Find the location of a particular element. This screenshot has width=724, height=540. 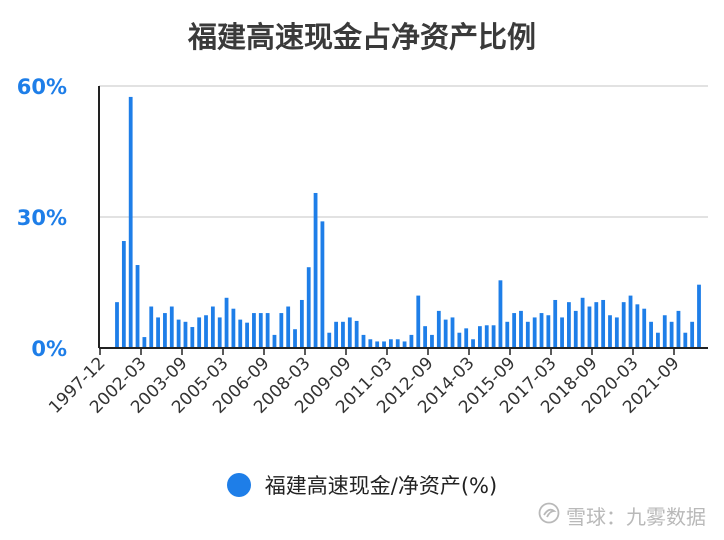

watermark: 雪球：九雾数据 is located at coordinates (622, 515).